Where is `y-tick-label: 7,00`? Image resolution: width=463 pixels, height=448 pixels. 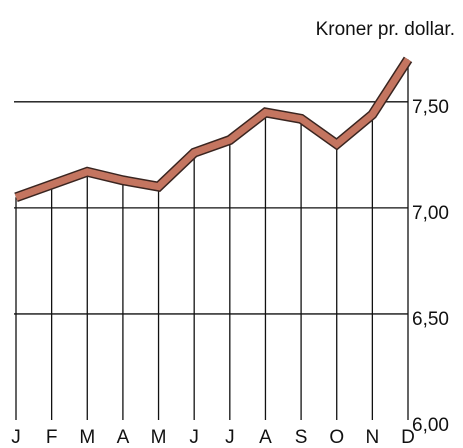 y-tick-label: 7,00 is located at coordinates (430, 213).